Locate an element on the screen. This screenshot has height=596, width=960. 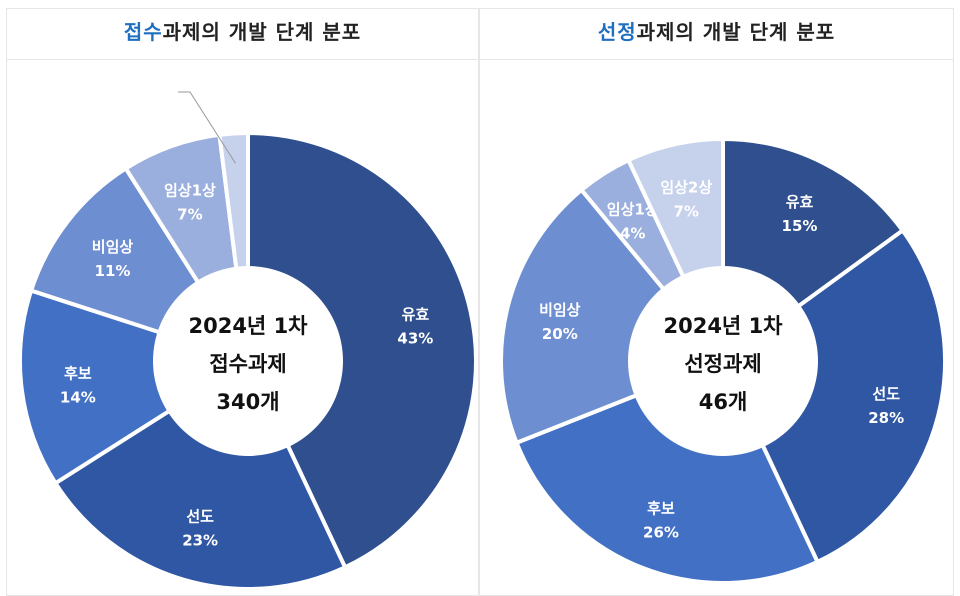
center-text: 46개 is located at coordinates (723, 402).